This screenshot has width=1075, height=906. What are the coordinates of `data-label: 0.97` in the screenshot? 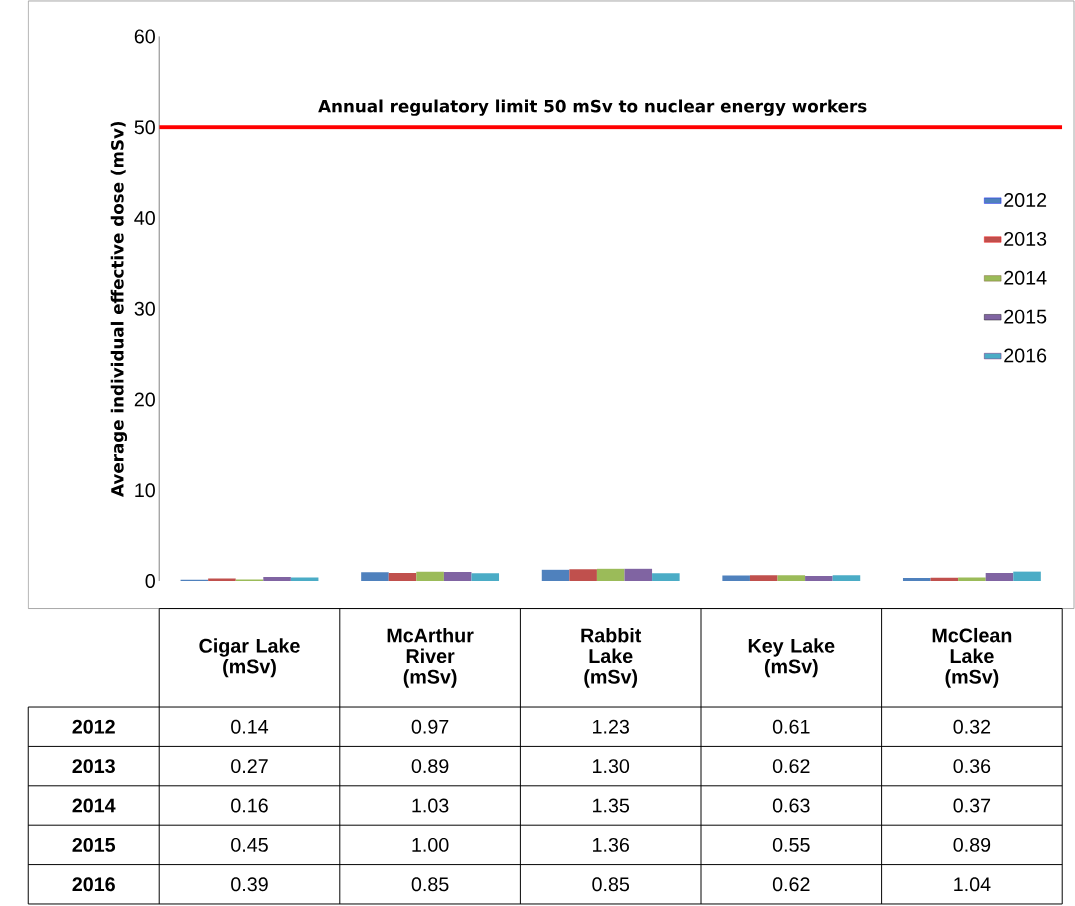 It's located at (430, 726).